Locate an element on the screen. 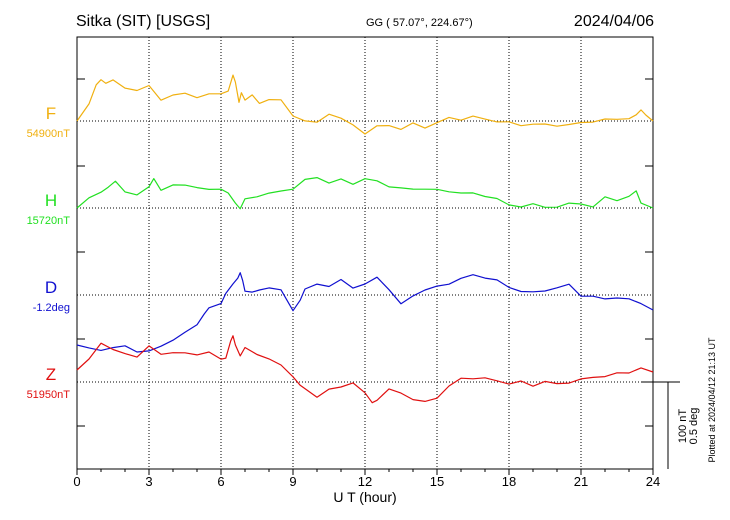 The height and width of the screenshot is (520, 730). x-tick-label: 18 is located at coordinates (509, 481).